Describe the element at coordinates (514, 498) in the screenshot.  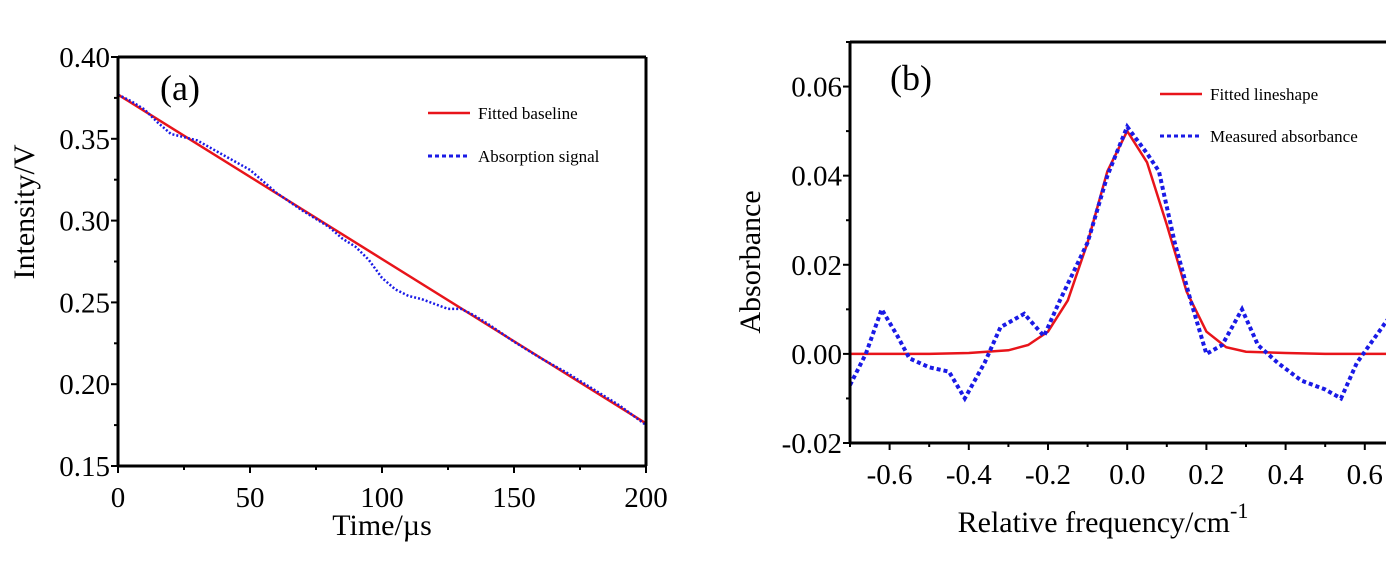
I see `x-tick-label: 150` at that location.